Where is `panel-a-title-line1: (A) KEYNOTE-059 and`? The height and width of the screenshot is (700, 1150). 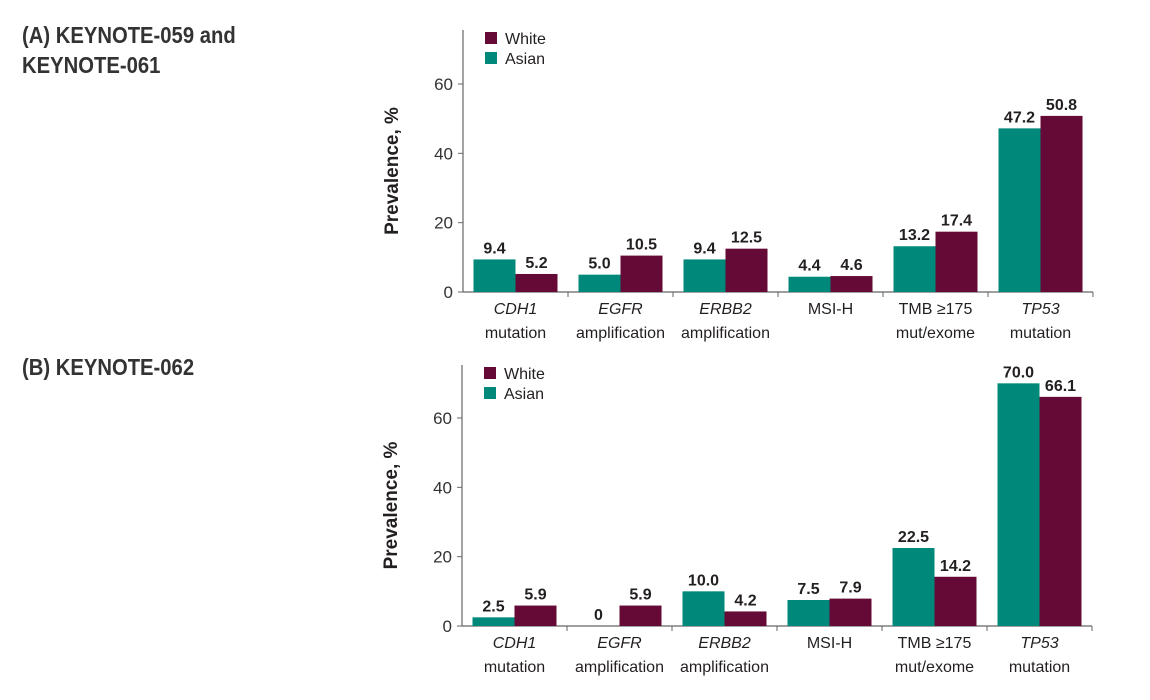 panel-a-title-line1: (A) KEYNOTE-059 and is located at coordinates (129, 35).